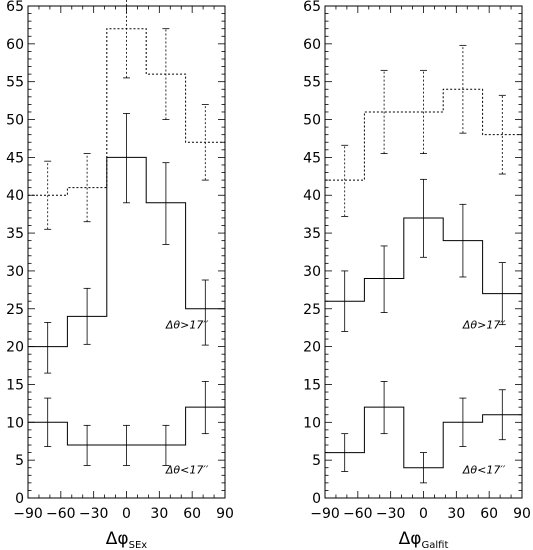  I want to click on histogram-step-line, so click(423, 134).